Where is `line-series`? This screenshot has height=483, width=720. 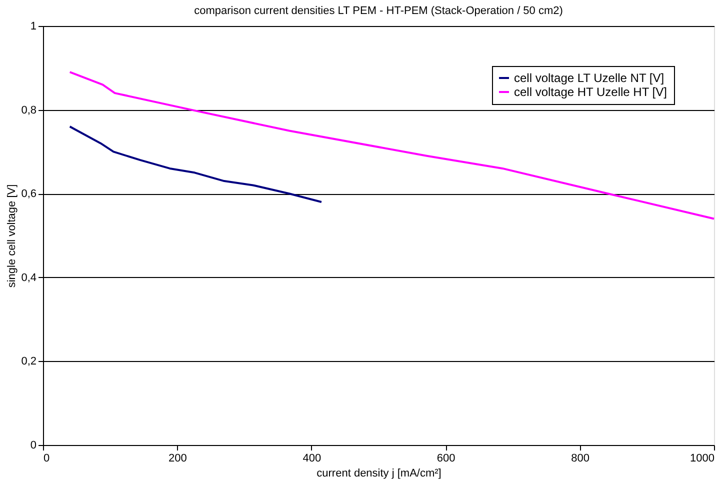 line-series is located at coordinates (195, 164).